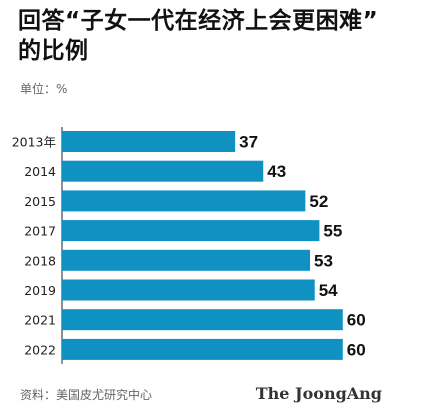  What do you see at coordinates (276, 171) in the screenshot?
I see `bar-value-label: 43` at bounding box center [276, 171].